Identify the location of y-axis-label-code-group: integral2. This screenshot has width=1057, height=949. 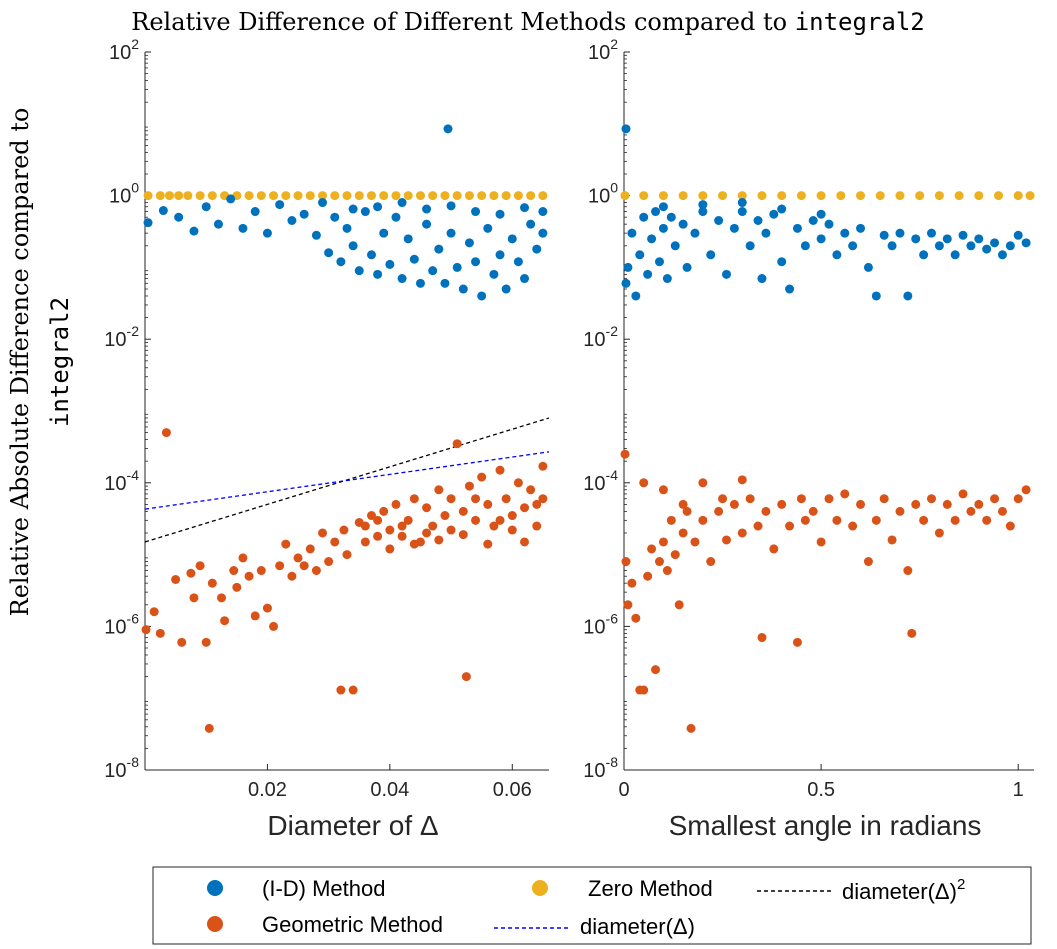
(60, 362).